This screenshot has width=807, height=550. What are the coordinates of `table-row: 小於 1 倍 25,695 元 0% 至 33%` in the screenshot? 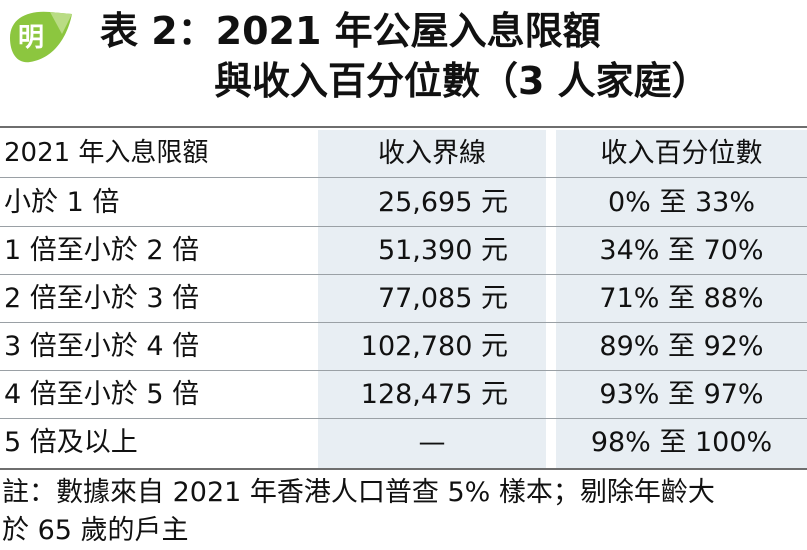 It's located at (403, 203).